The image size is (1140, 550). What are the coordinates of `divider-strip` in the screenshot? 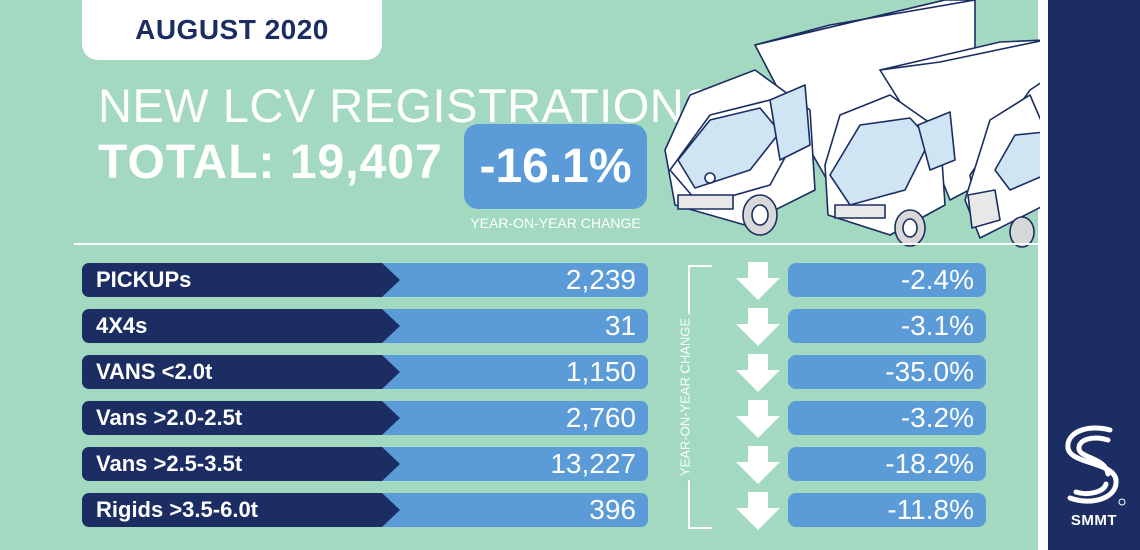 It's located at (1043, 275).